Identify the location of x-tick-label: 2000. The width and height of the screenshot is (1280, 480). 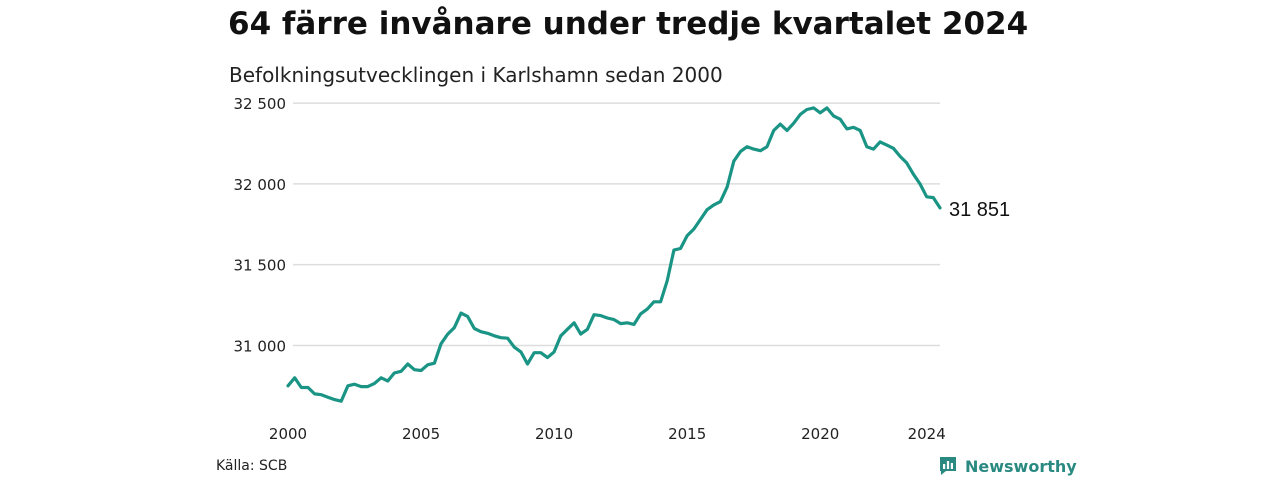
(288, 434).